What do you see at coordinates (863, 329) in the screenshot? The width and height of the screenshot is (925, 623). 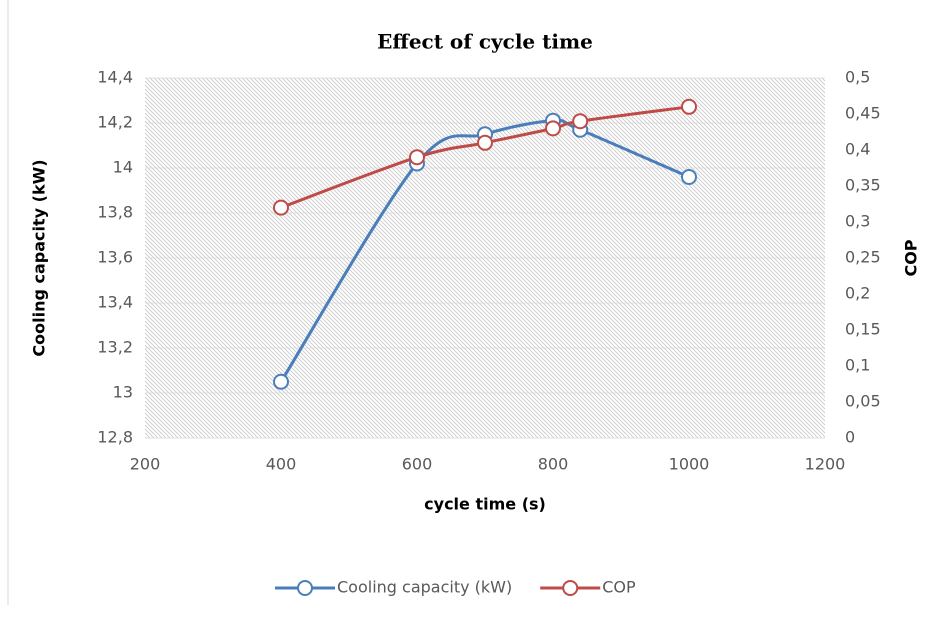 I see `y2-tick-label: 0,15` at bounding box center [863, 329].